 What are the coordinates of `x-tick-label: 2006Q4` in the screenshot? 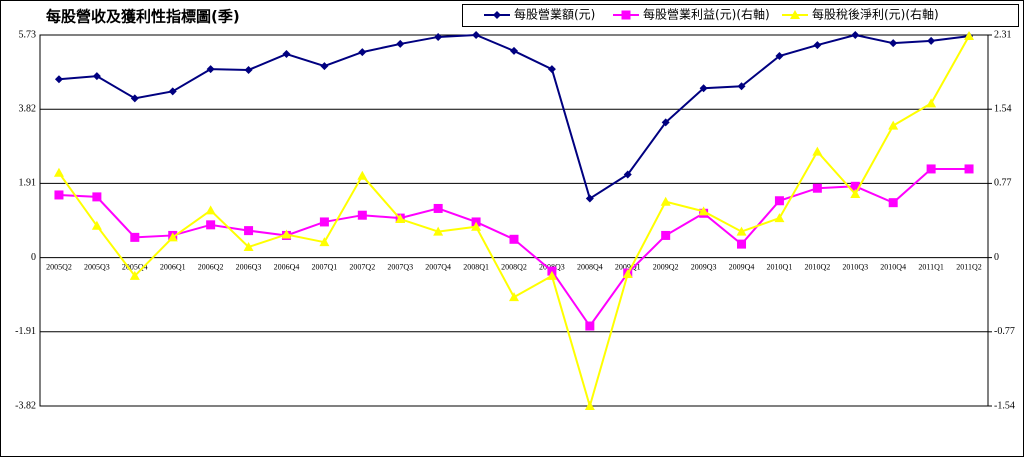 It's located at (287, 266).